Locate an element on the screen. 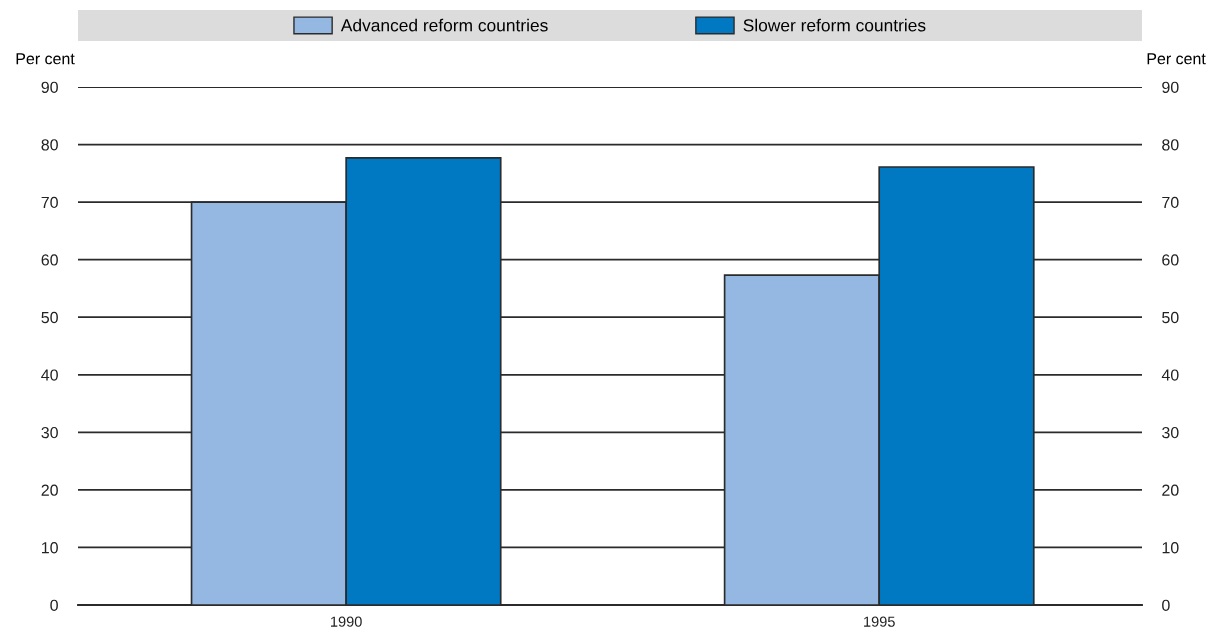 The width and height of the screenshot is (1212, 631). legend-label: Slower reform countries is located at coordinates (834, 25).